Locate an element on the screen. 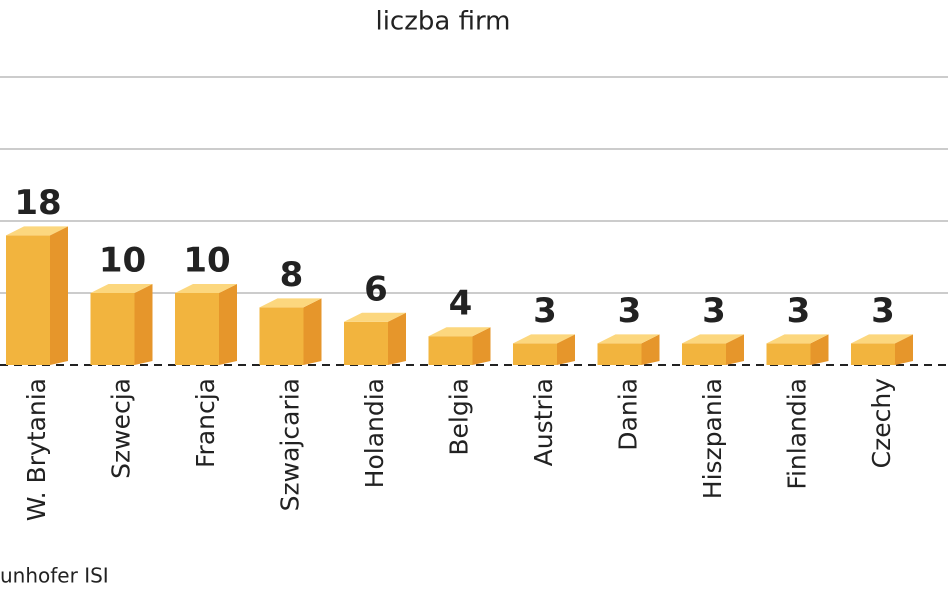 The width and height of the screenshot is (948, 593). value-label: 4 is located at coordinates (461, 304).